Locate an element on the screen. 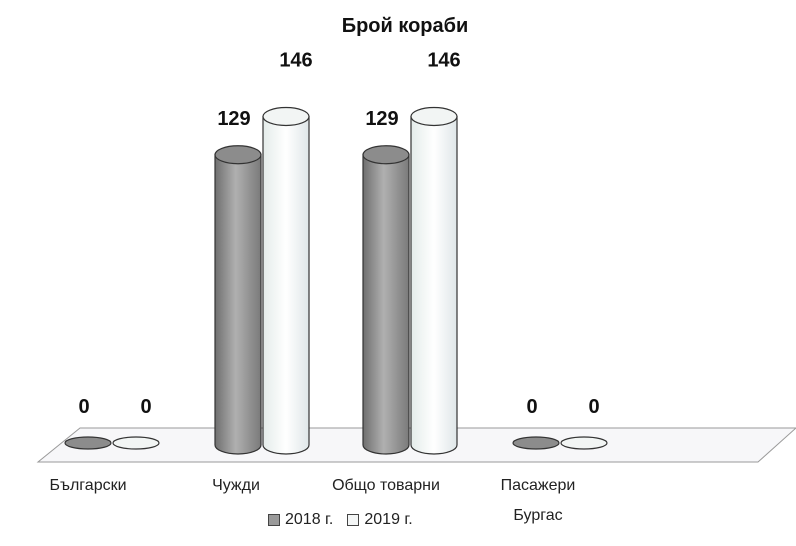 The height and width of the screenshot is (546, 796). value-label-2019-г-чужди: 146 is located at coordinates (295, 61).